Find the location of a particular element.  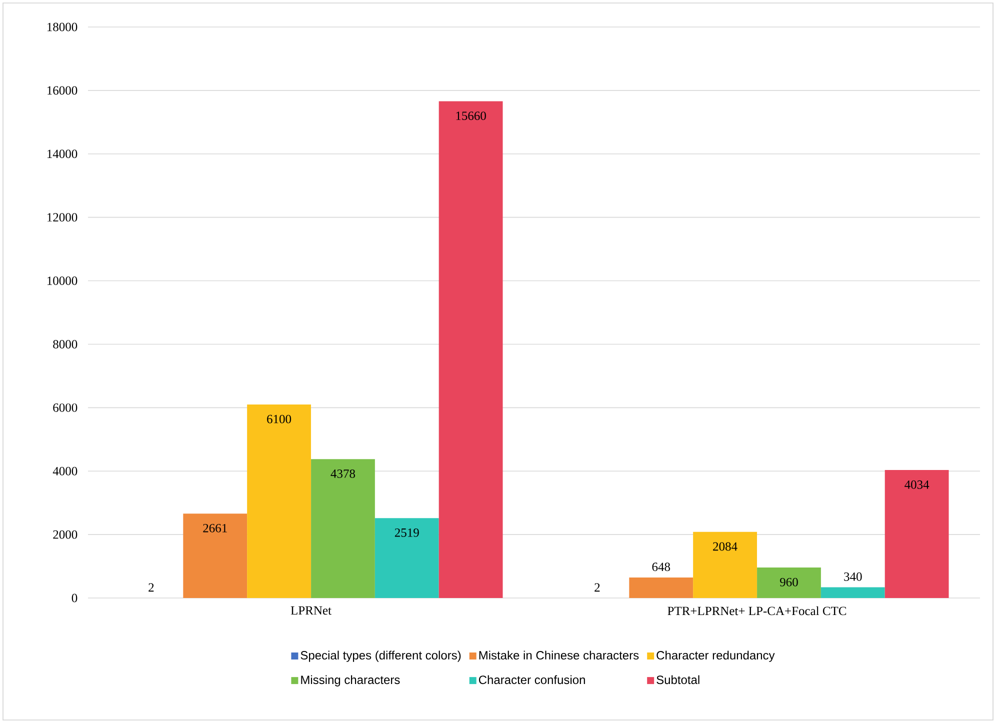

y-tick-label: 4000 is located at coordinates (65, 471).